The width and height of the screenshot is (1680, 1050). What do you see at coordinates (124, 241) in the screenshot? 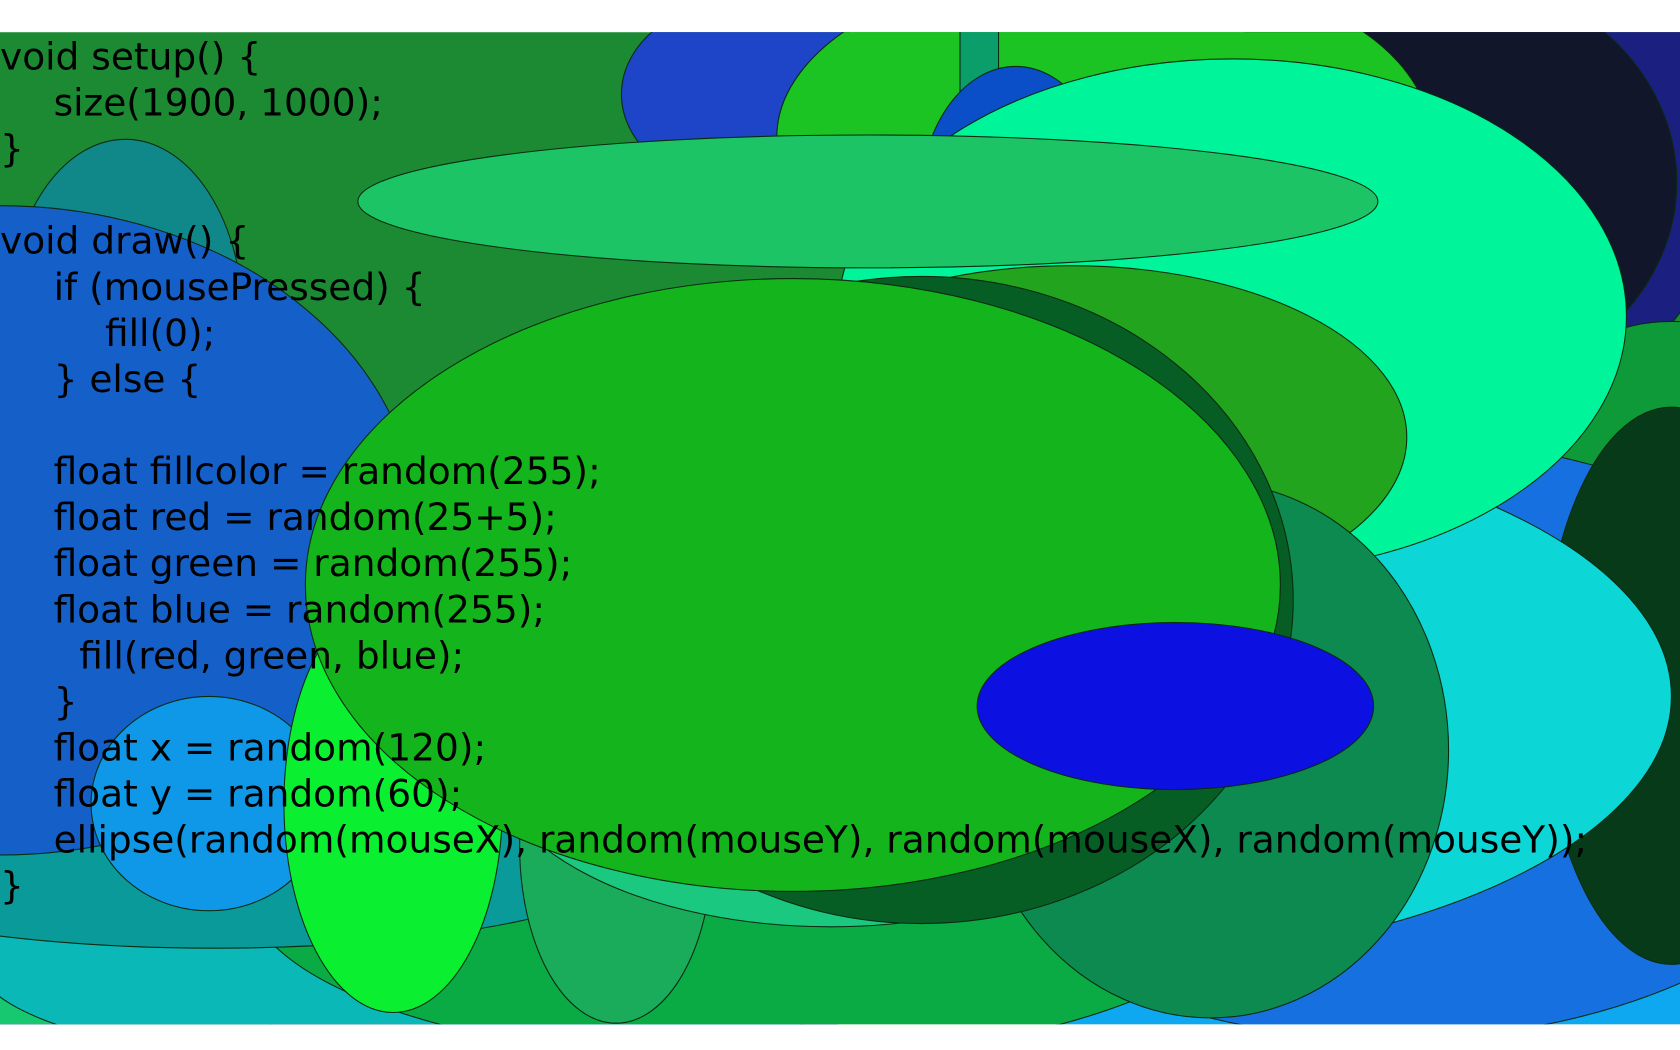
I see `code-line: void draw() {` at bounding box center [124, 241].